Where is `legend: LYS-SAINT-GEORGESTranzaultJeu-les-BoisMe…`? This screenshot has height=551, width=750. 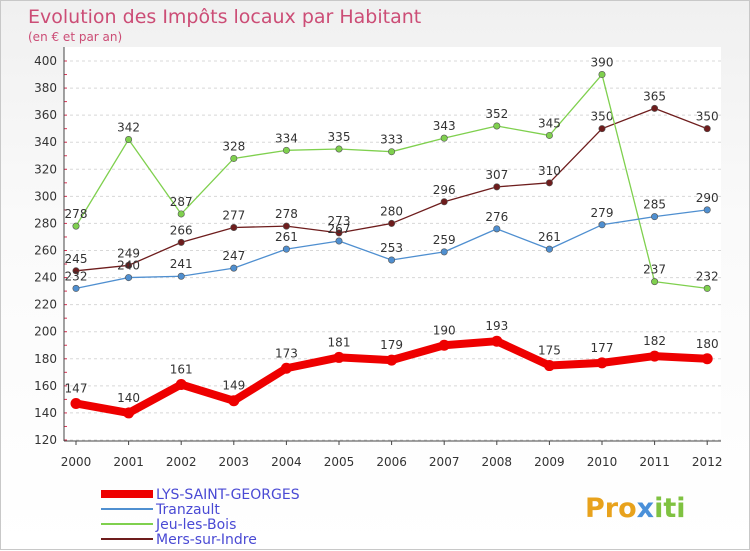
legend: LYS-SAINT-GEORGESTranzaultJeu-les-BoisMe… is located at coordinates (200, 517).